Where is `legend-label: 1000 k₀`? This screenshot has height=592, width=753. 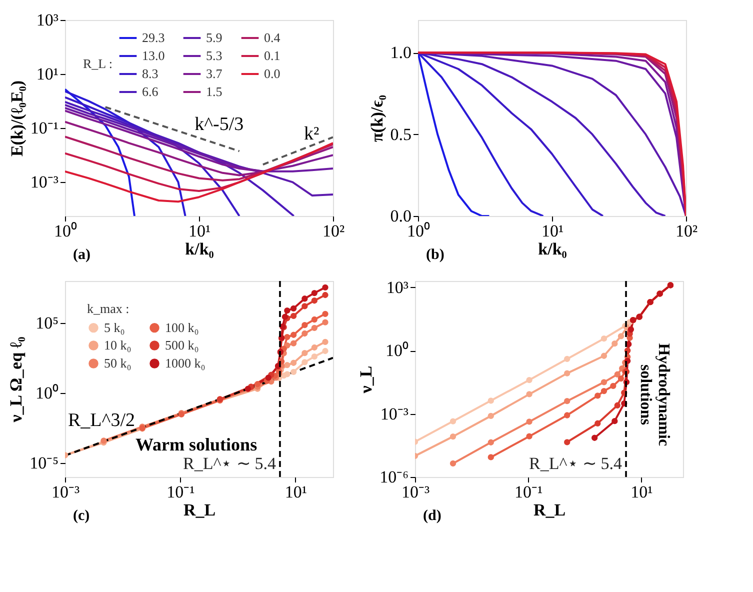
legend-label: 1000 k₀ is located at coordinates (185, 363).